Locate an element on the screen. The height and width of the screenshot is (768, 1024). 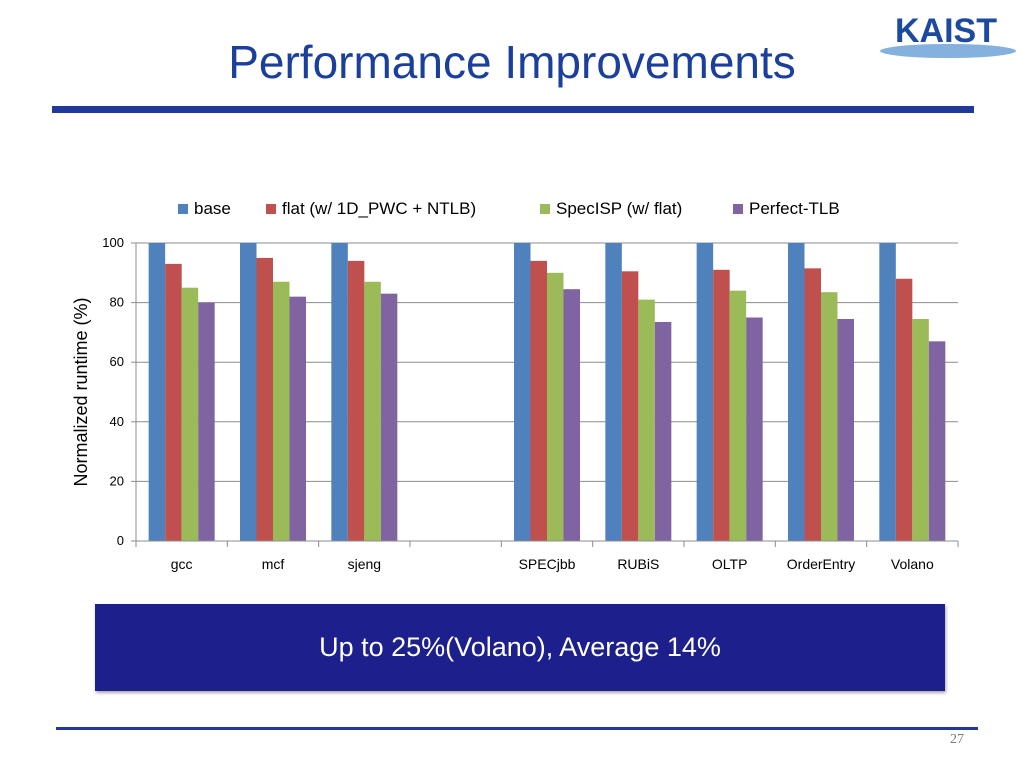
bottom-divider is located at coordinates (517, 728).